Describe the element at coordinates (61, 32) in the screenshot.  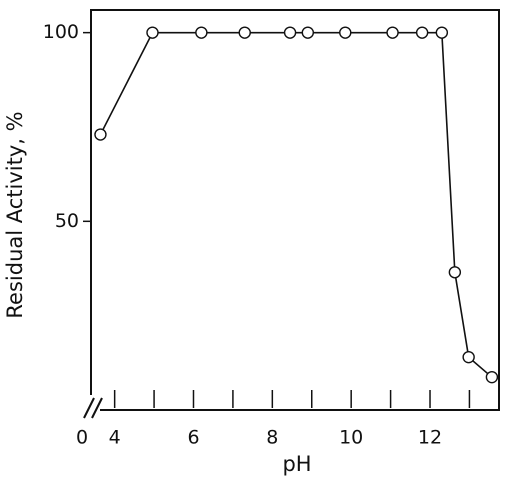
I see `y-tick-label: 100` at that location.